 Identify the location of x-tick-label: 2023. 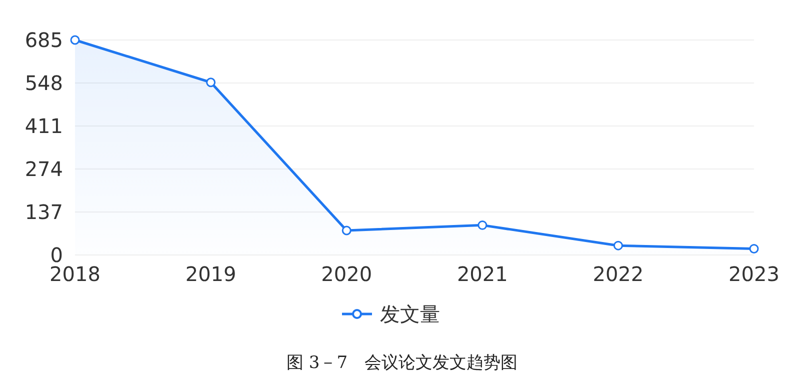
(754, 274).